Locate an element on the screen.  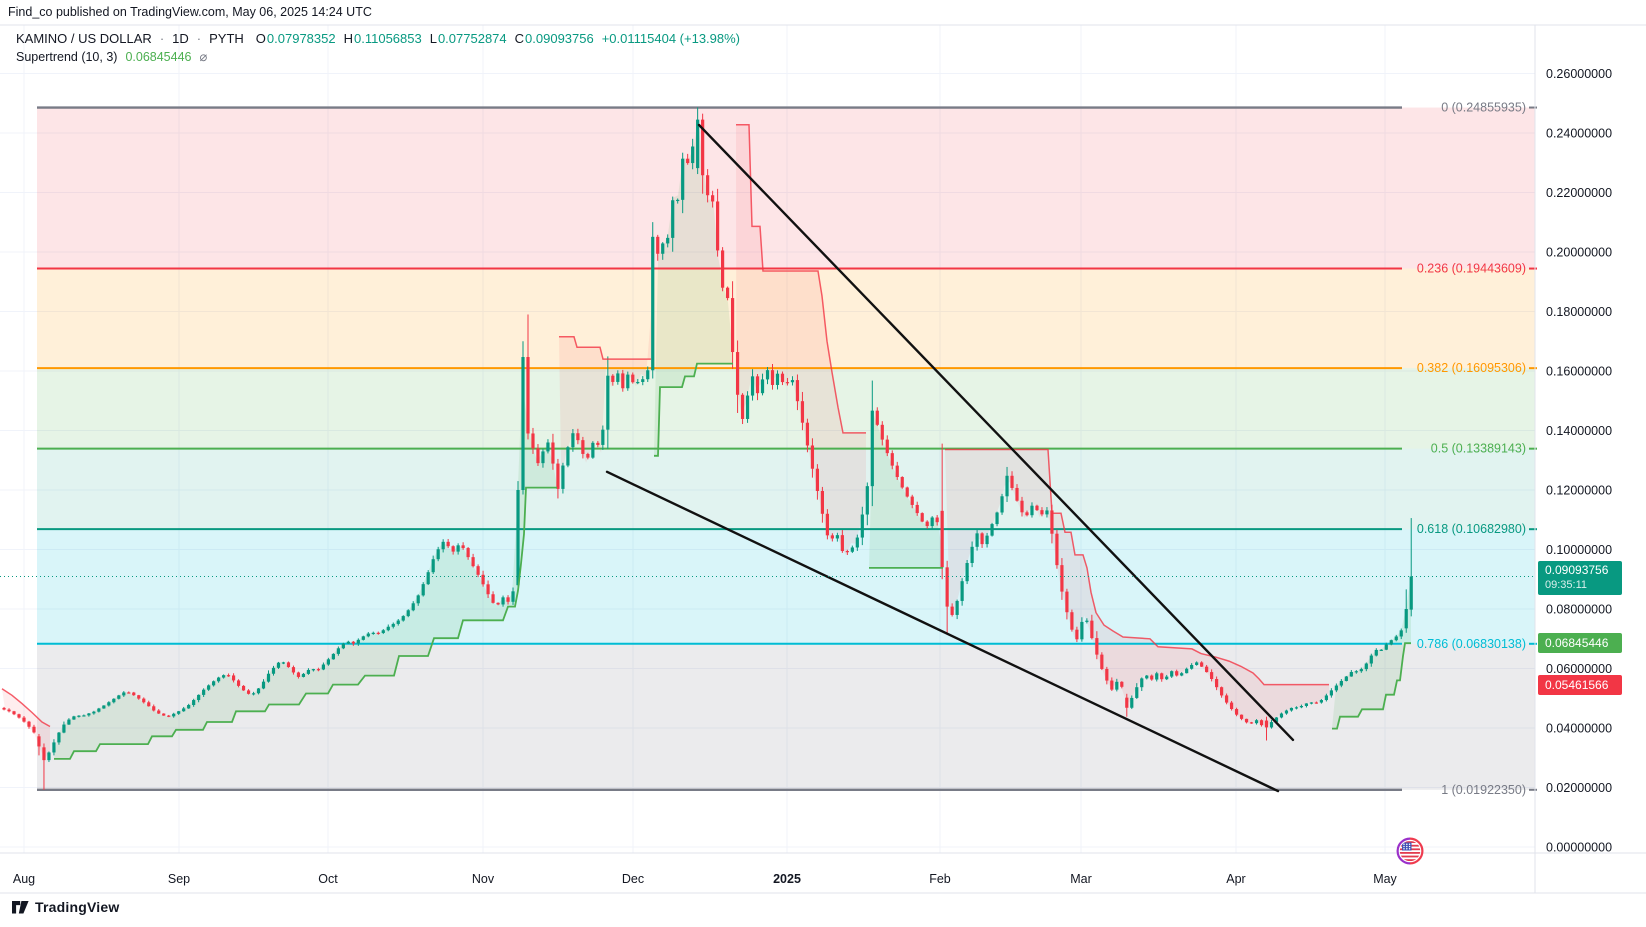
time-axis-label: Dec is located at coordinates (633, 879).